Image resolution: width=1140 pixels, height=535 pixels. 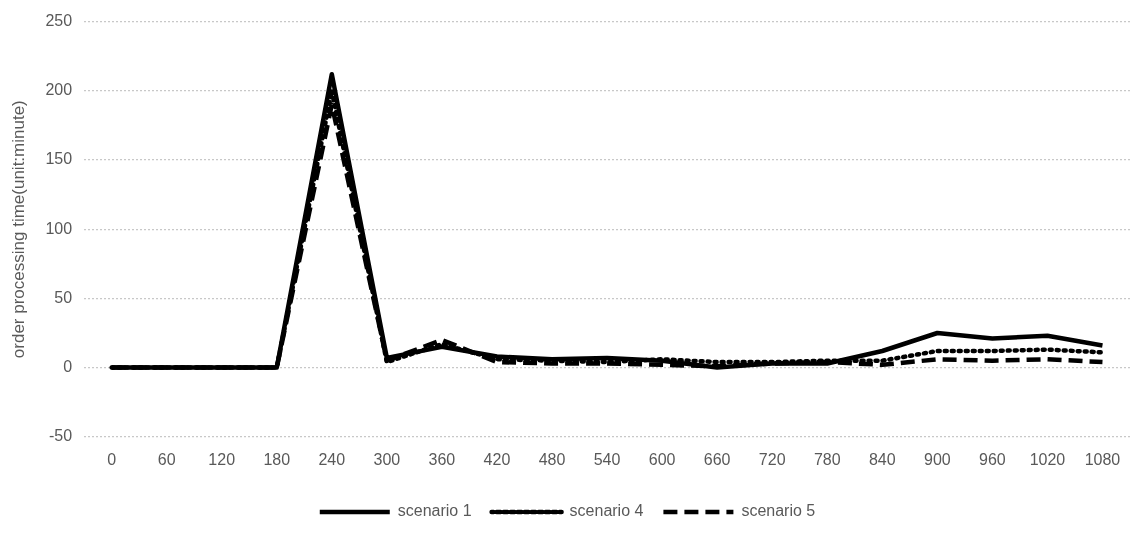 I want to click on y-tick-label: 150, so click(x=59, y=159).